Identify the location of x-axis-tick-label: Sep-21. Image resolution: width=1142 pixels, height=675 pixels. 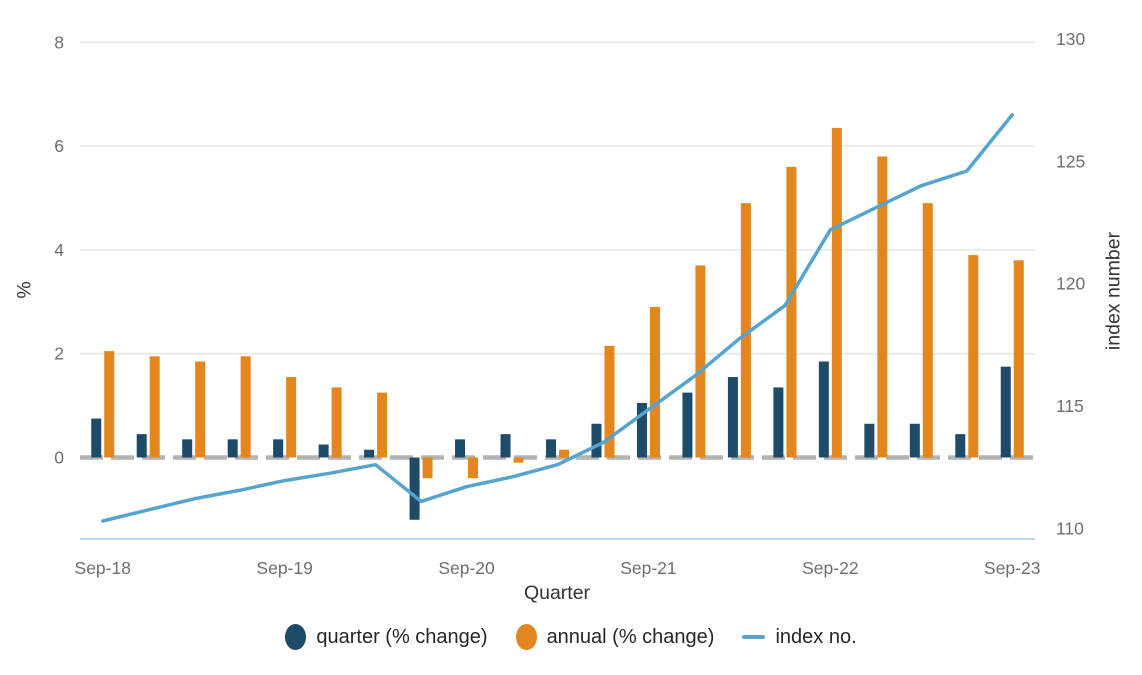
(648, 568).